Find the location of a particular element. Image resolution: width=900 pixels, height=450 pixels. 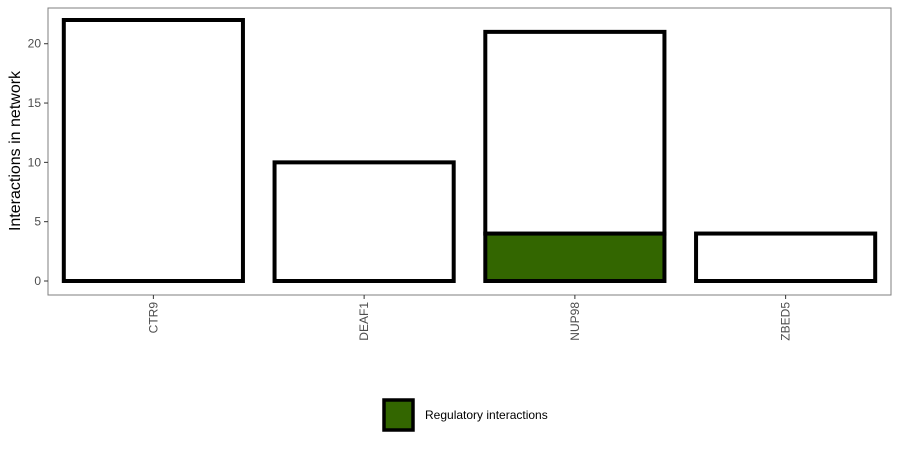

x-tick-label-ctr9: CTR9 is located at coordinates (153, 318).